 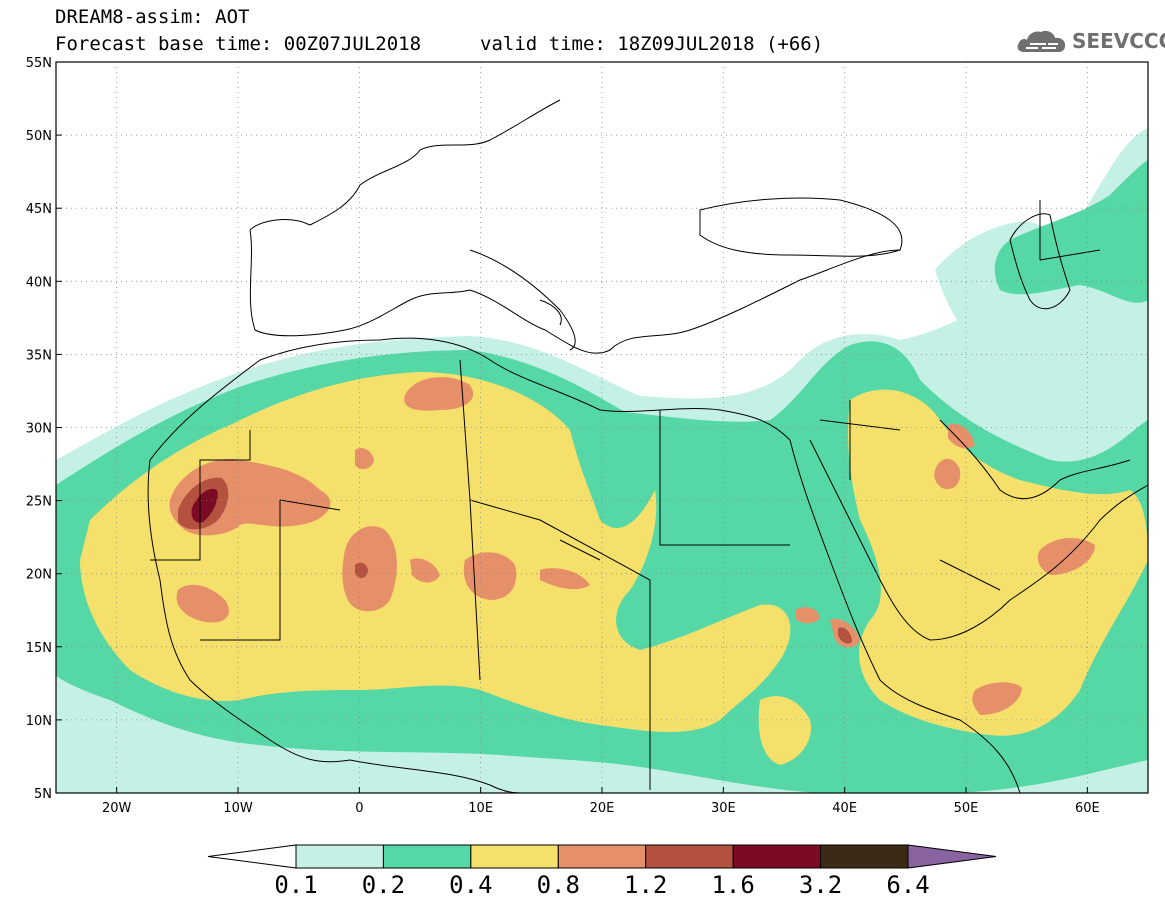 I want to click on lon-tick-label: 20W, so click(x=117, y=808).